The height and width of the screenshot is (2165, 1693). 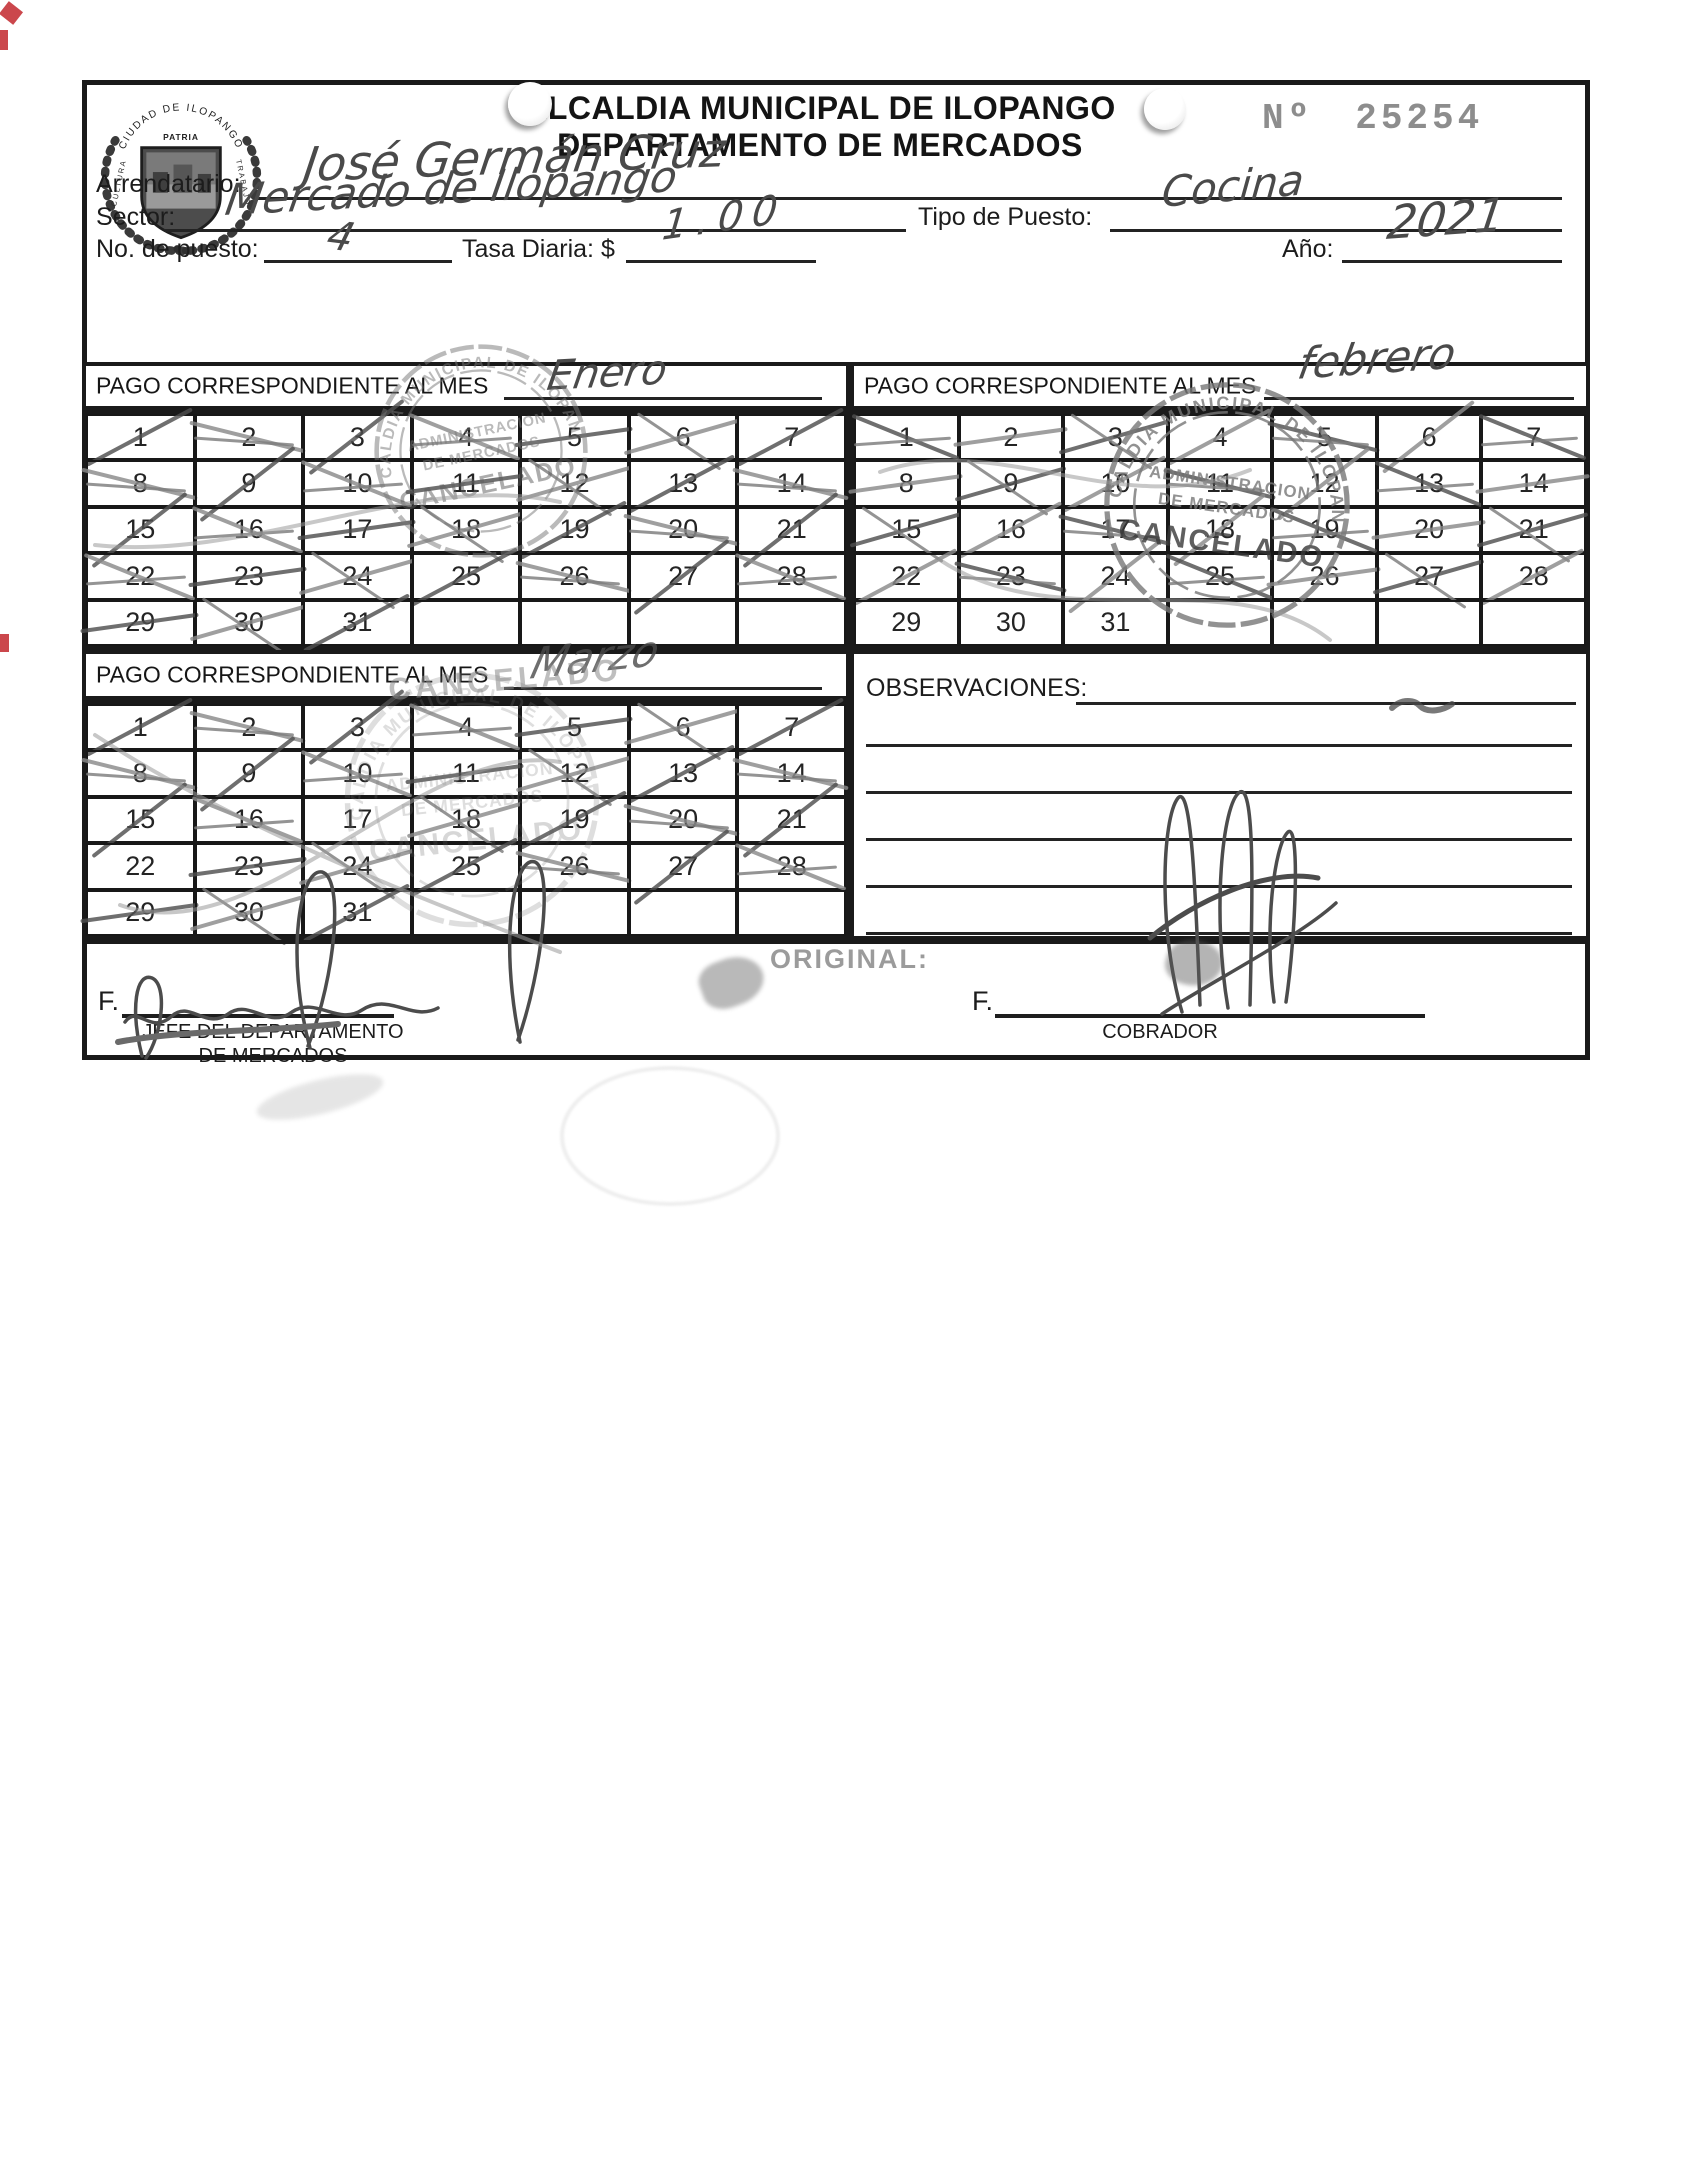 I want to click on day-number: 30, so click(x=1010, y=622).